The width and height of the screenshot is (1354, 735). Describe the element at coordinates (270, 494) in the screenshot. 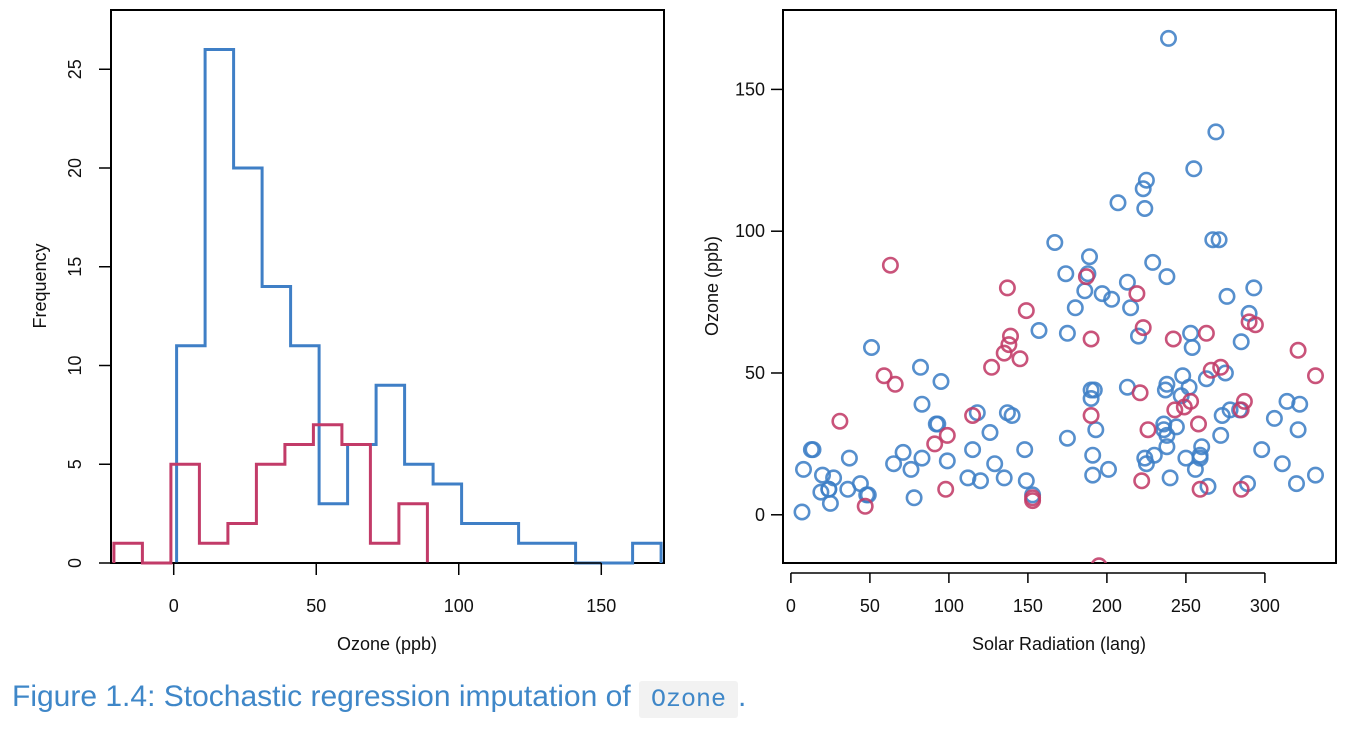

I see `histogram-series-1-step` at that location.